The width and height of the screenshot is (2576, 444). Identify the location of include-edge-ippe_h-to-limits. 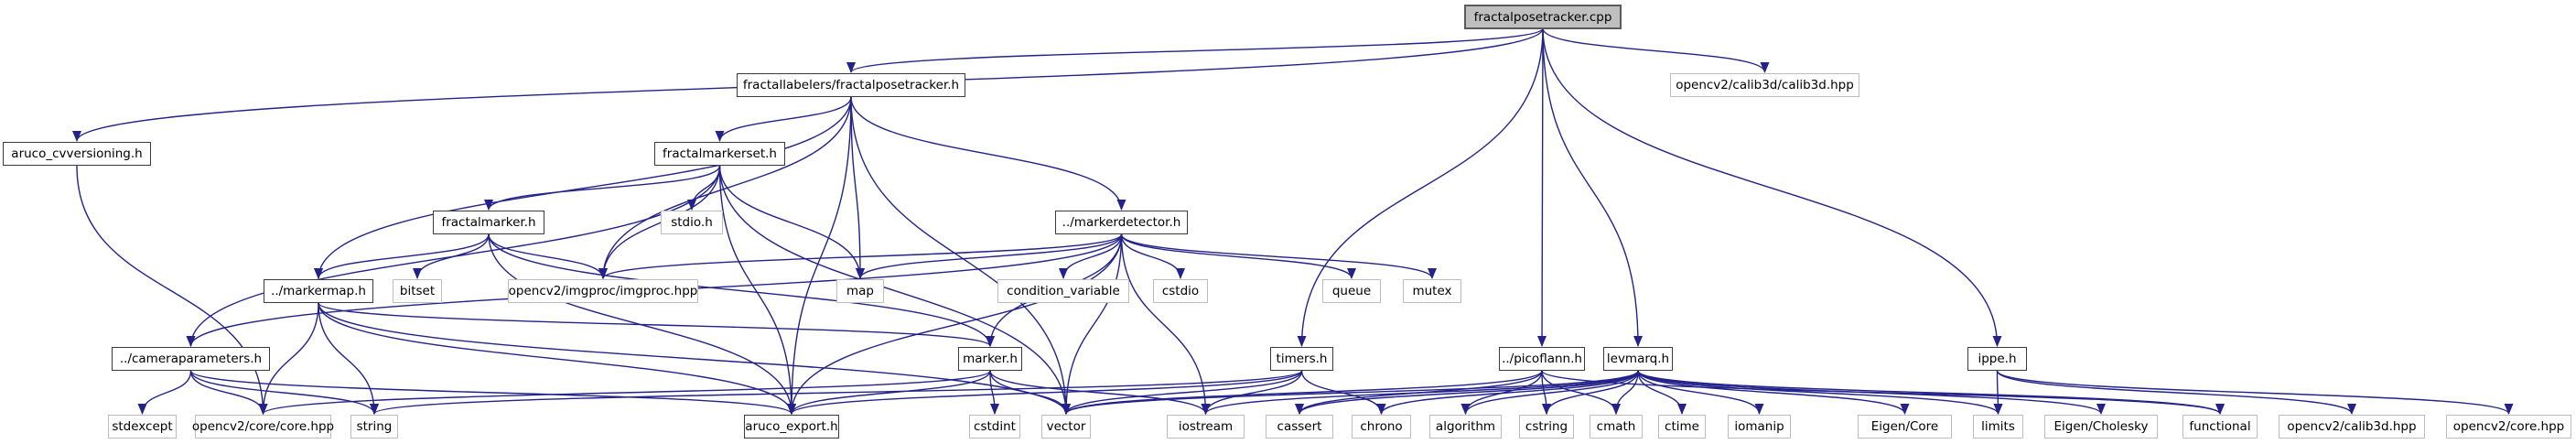
(1998, 392).